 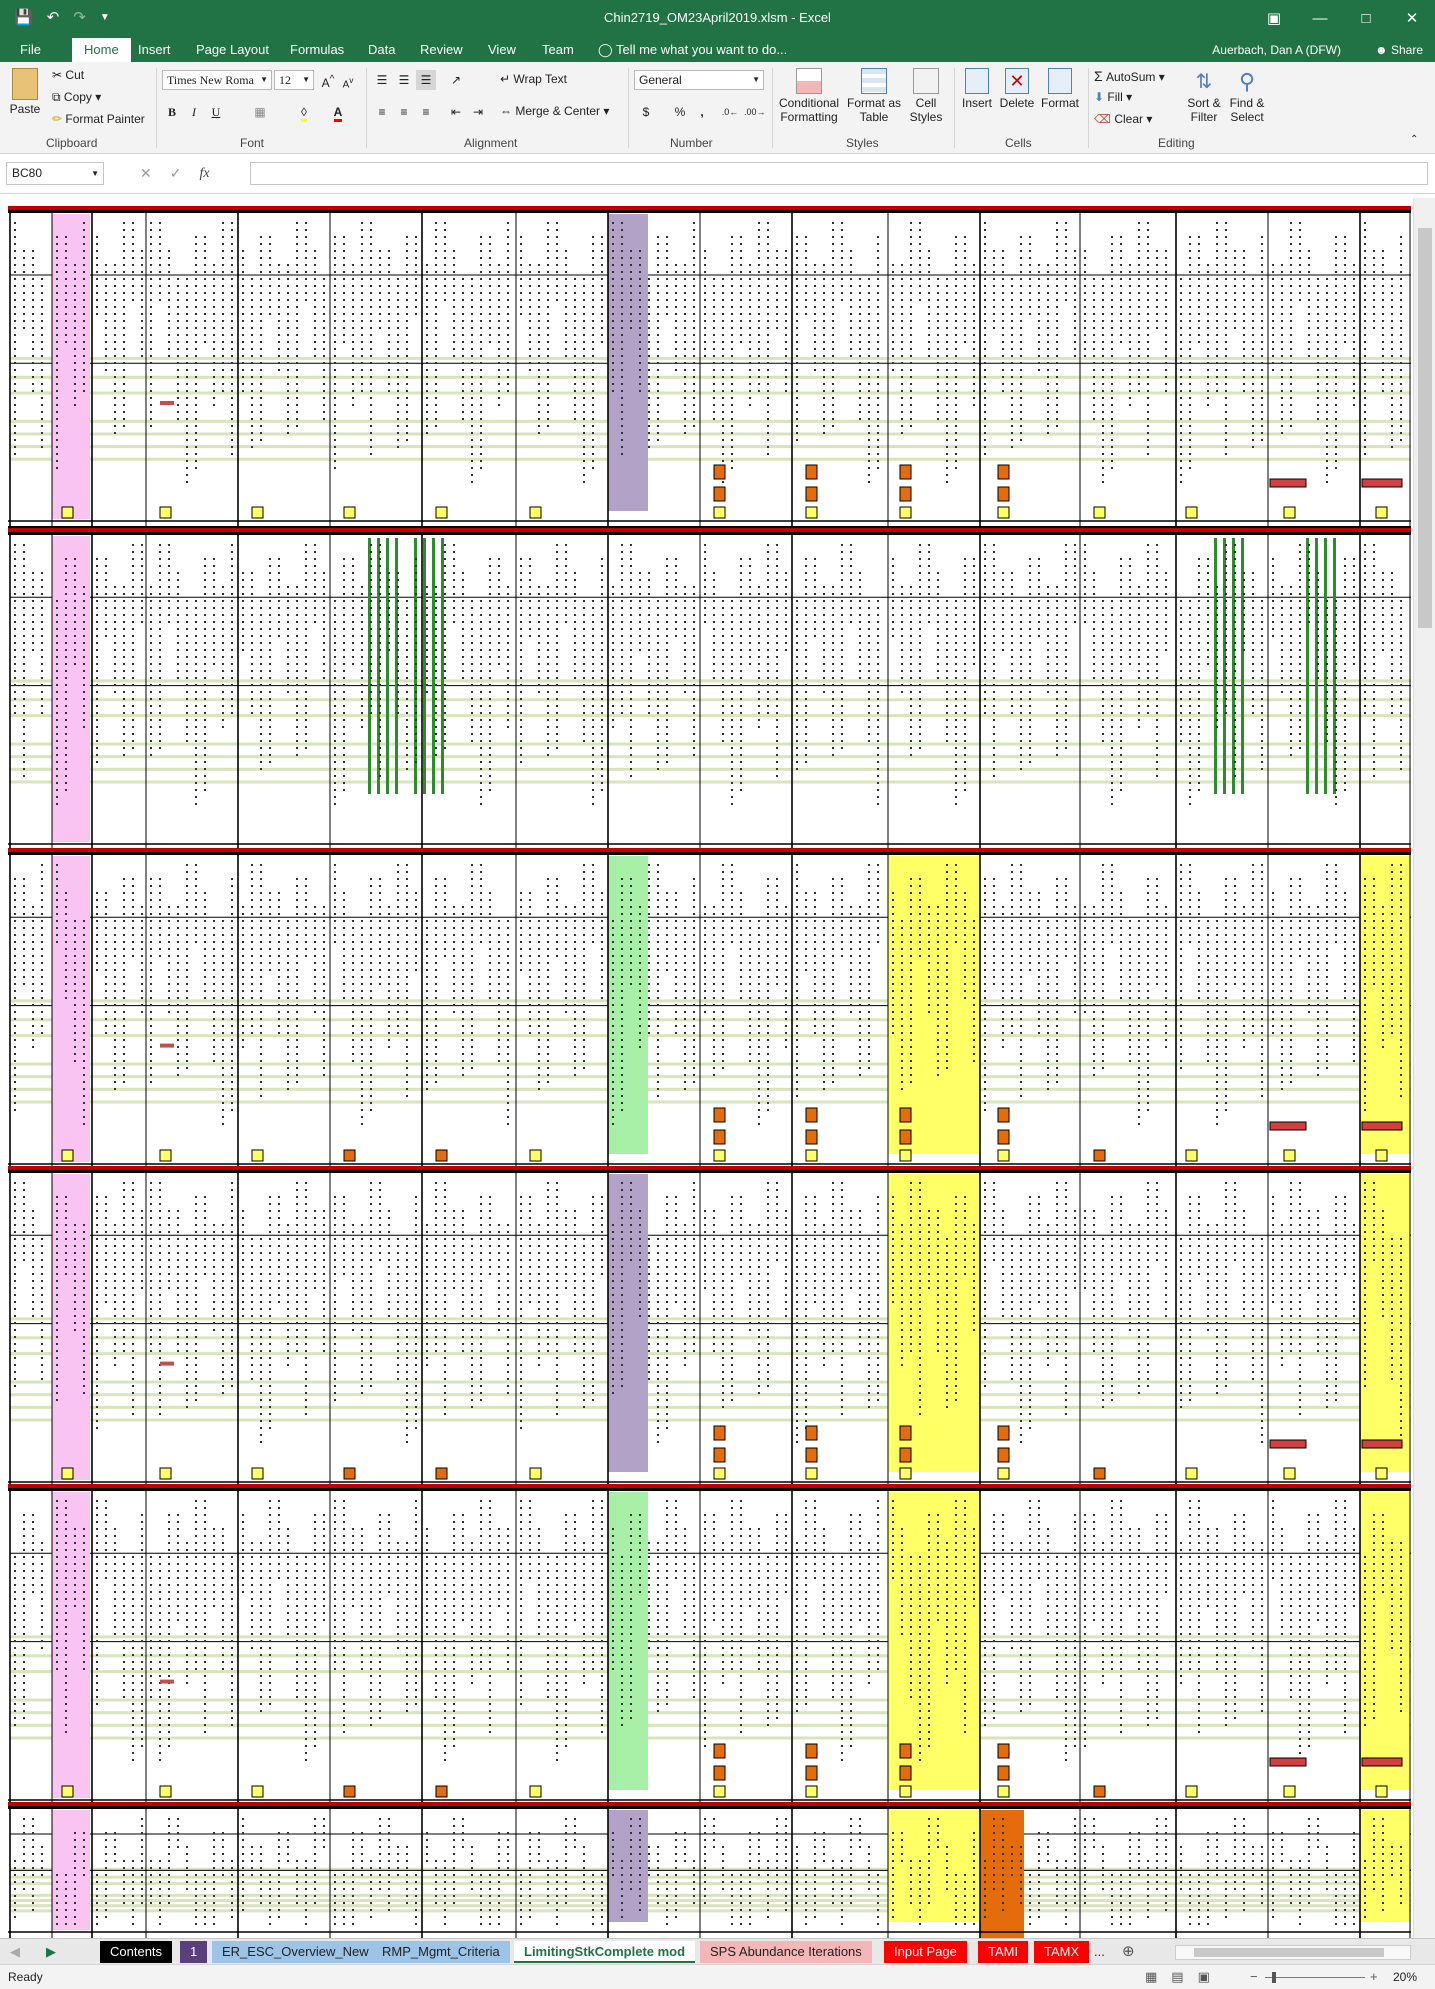 What do you see at coordinates (404, 112) in the screenshot?
I see `align-center-icon: ≡` at bounding box center [404, 112].